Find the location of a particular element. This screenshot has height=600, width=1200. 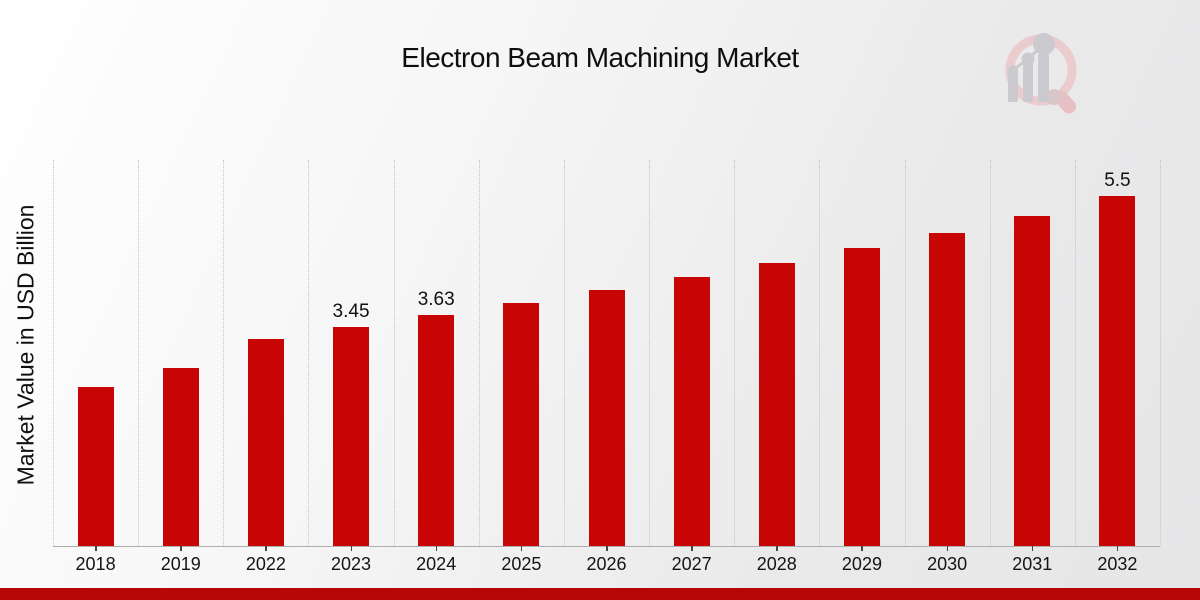

x-axis-label-2024: 2024 is located at coordinates (436, 564).